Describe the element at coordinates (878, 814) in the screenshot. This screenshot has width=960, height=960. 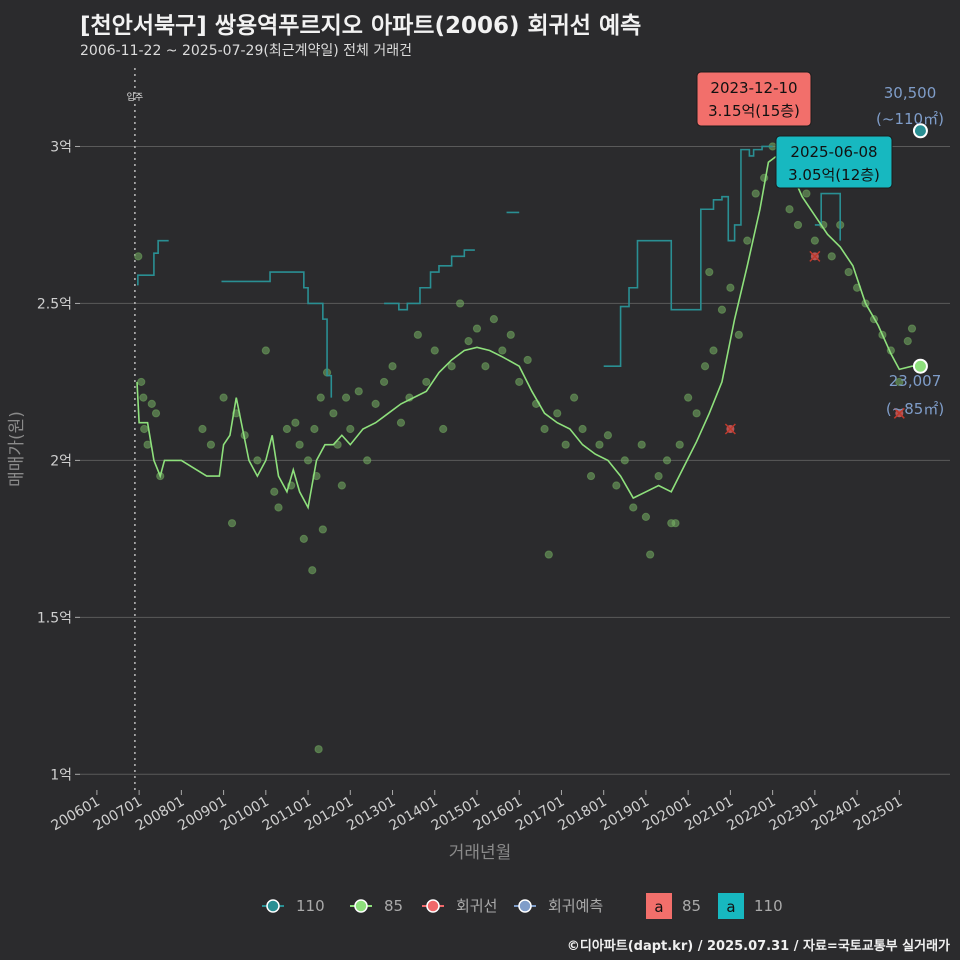
I see `x-tick-label: 202501` at that location.